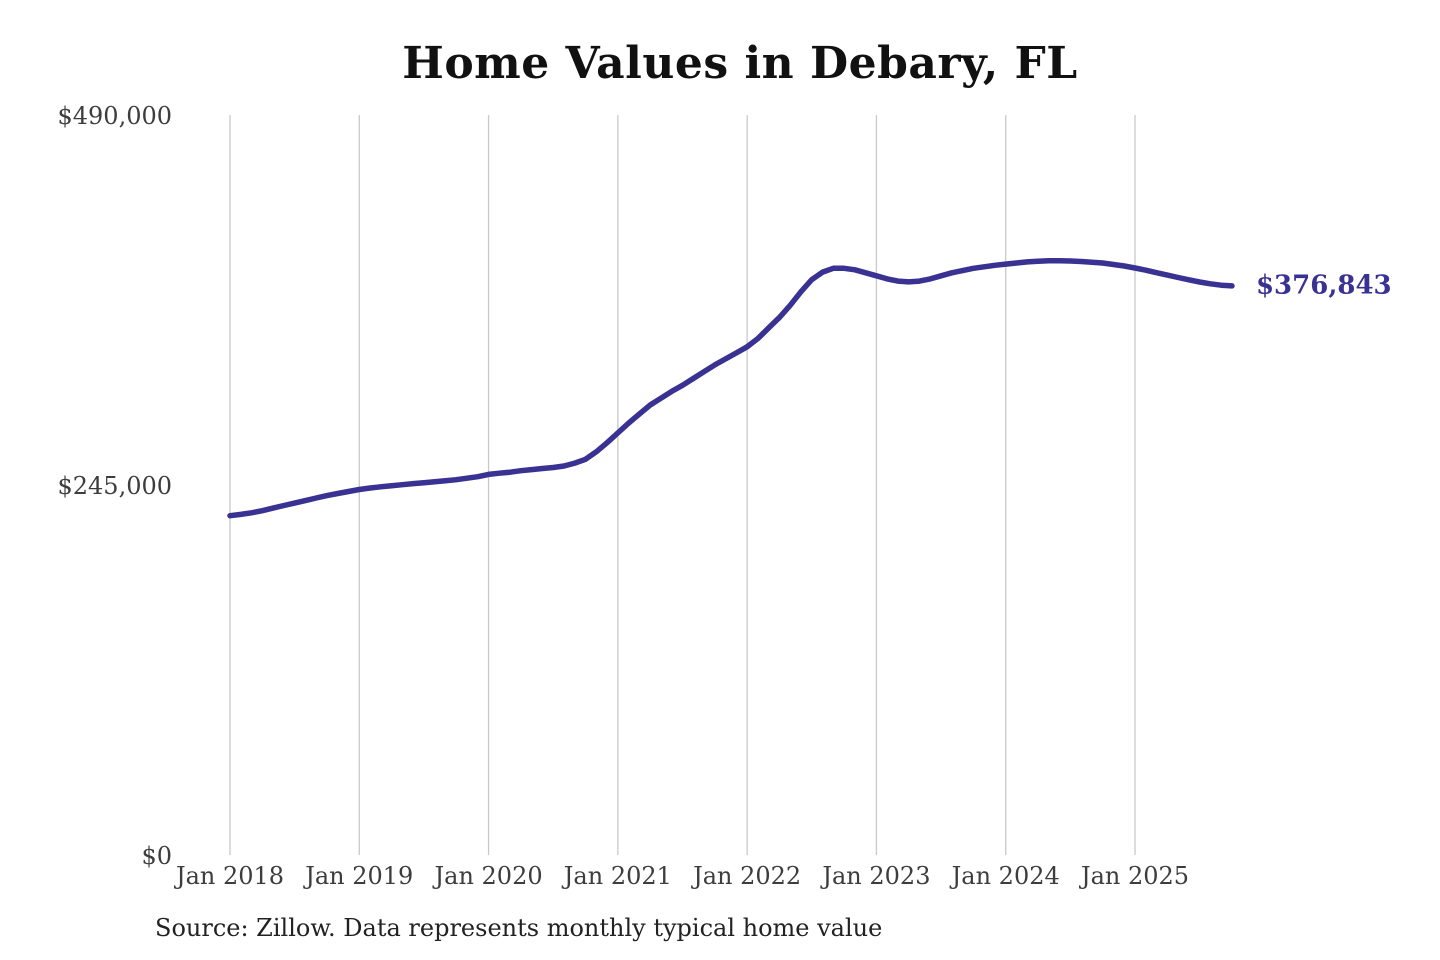  What do you see at coordinates (874, 876) in the screenshot?
I see `x-tick-label: Jan 2023` at bounding box center [874, 876].